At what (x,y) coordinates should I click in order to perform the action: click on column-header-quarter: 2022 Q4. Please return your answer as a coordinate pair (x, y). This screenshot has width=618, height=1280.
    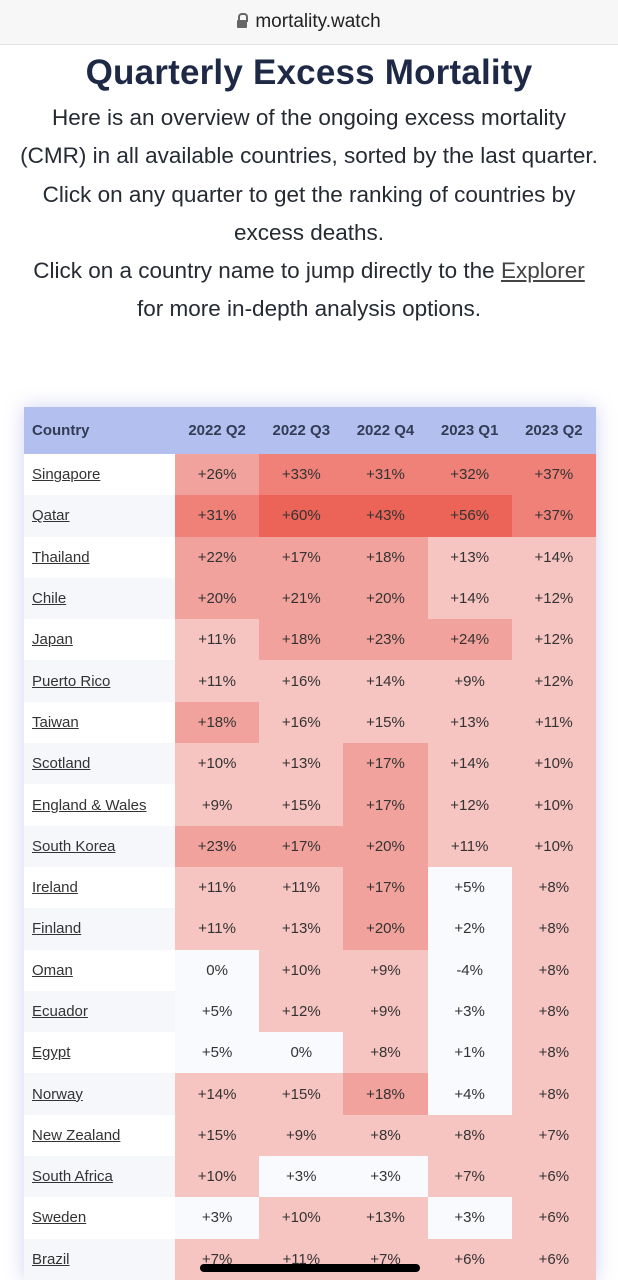
    Looking at the image, I should click on (385, 430).